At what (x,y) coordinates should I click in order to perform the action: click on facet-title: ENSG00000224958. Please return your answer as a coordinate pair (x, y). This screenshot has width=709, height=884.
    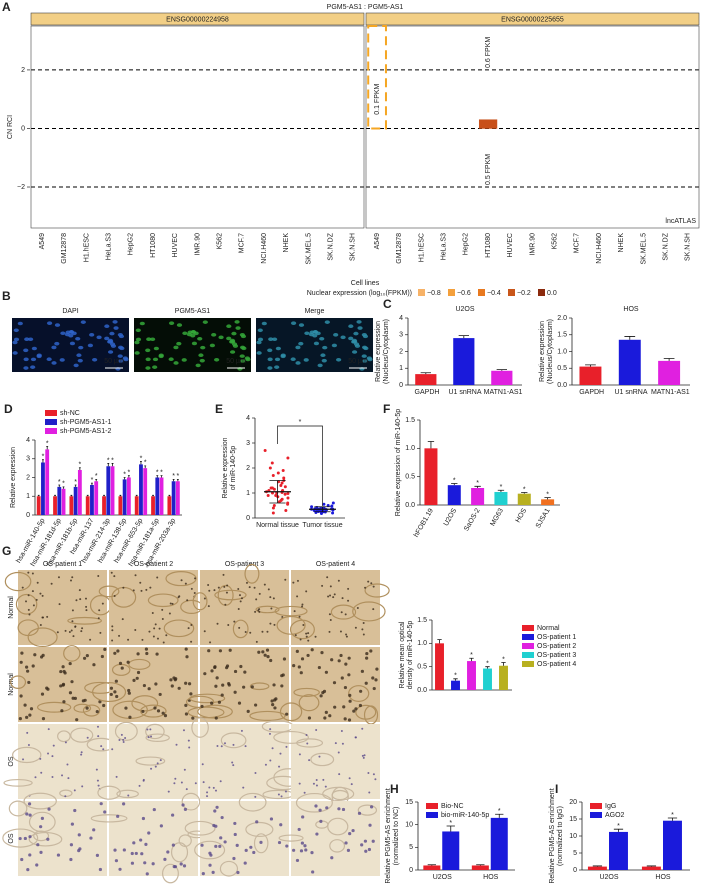
    Looking at the image, I should click on (197, 19).